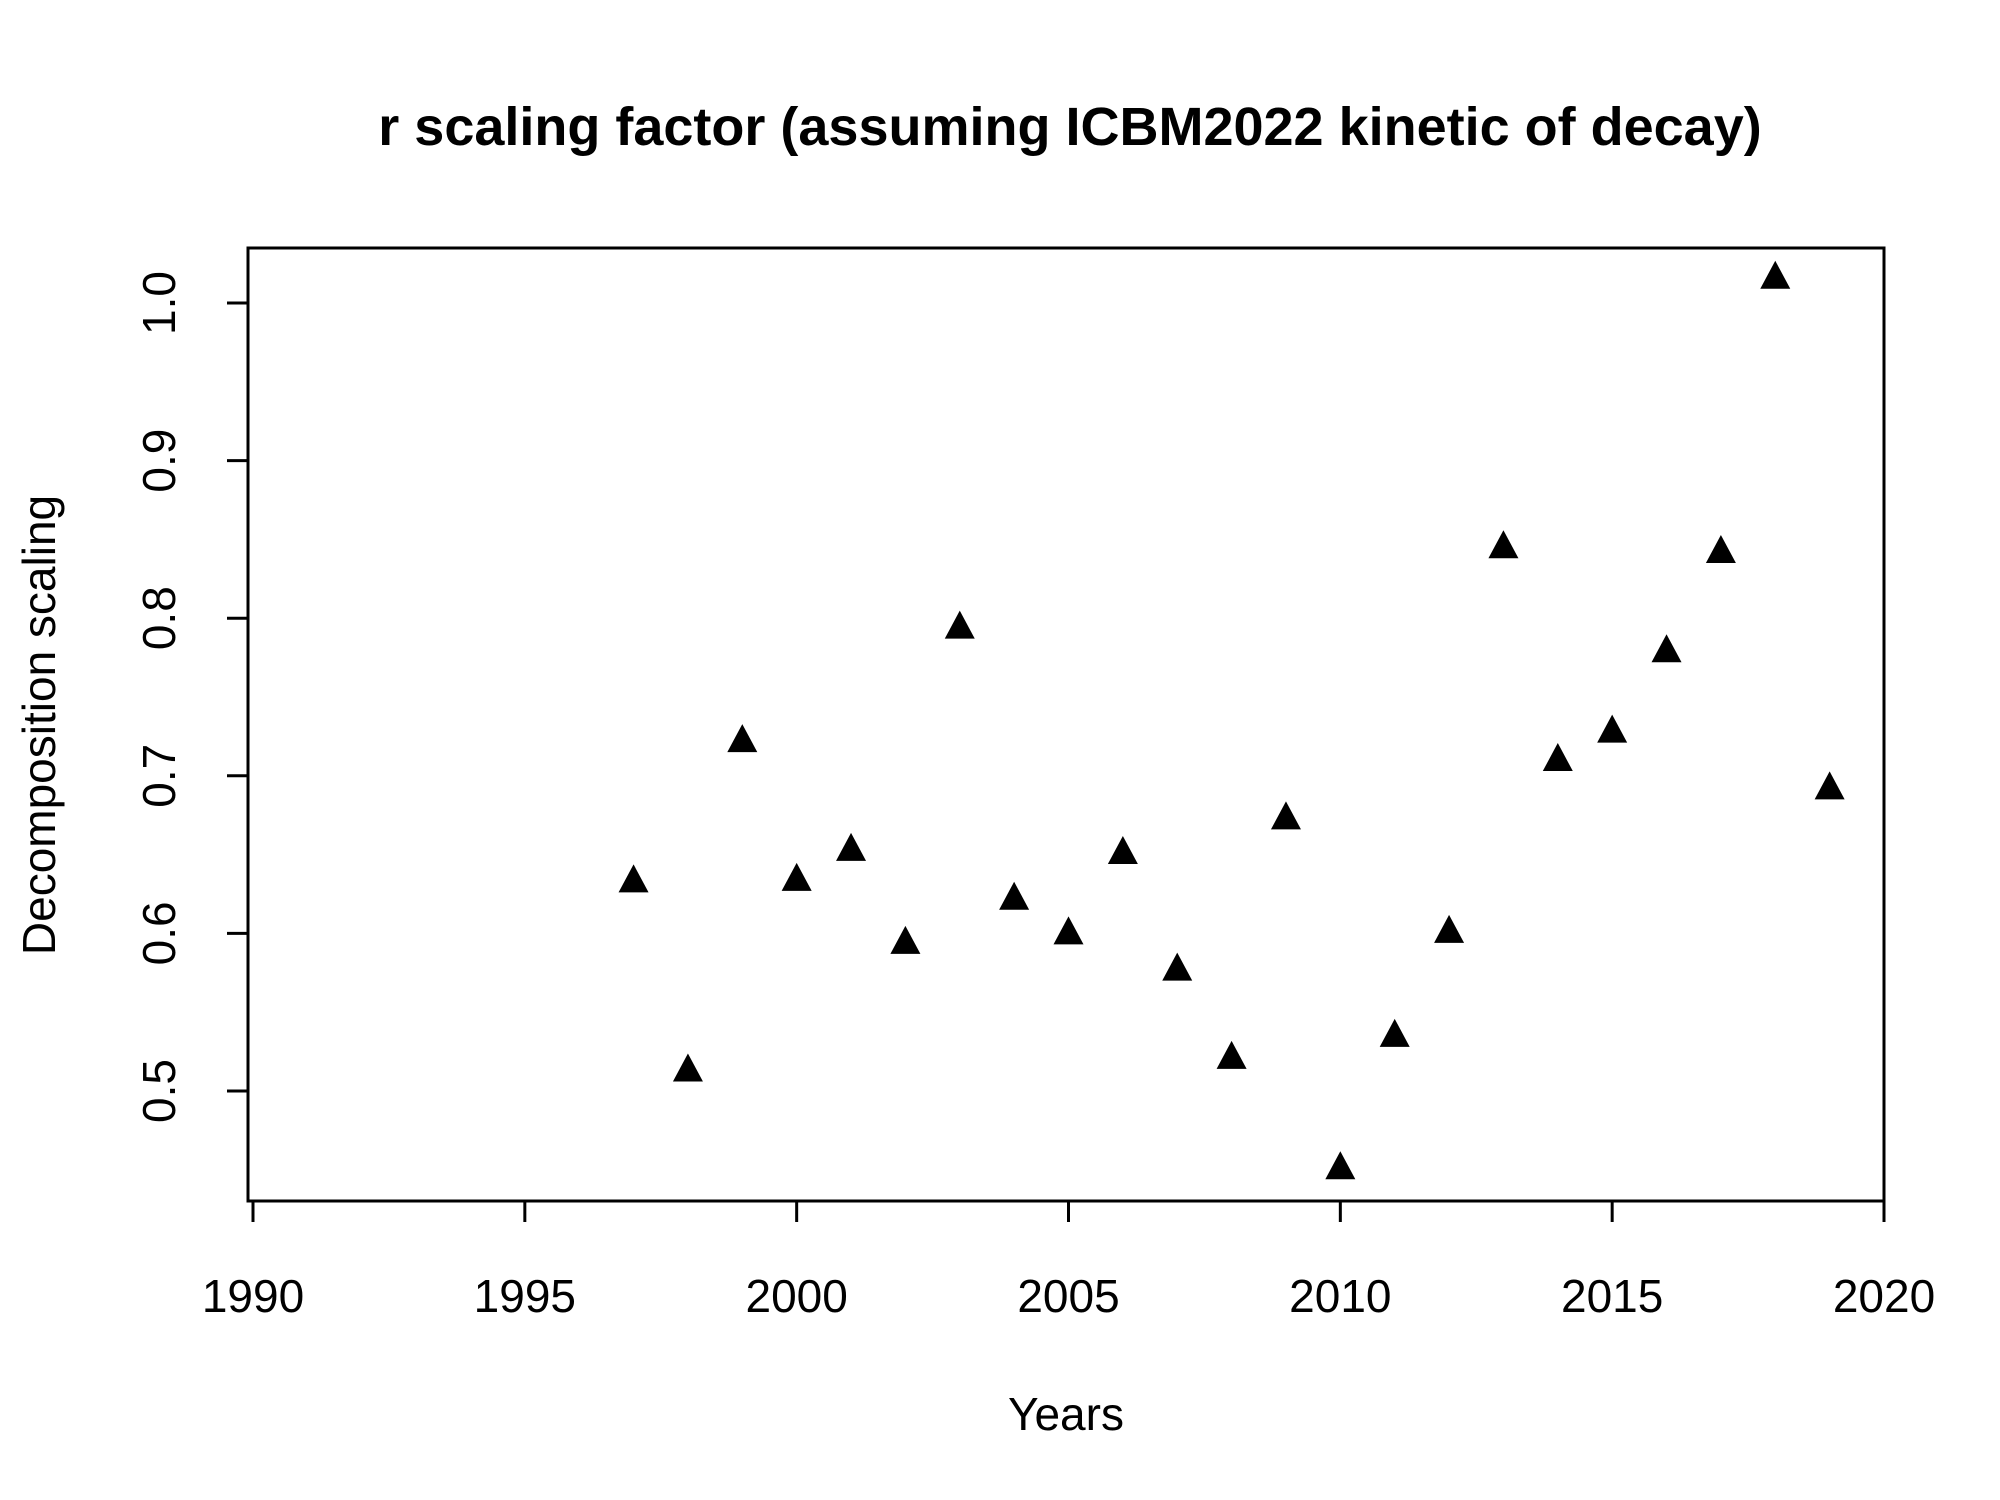 This screenshot has height=1500, width=2000. Describe the element at coordinates (159, 461) in the screenshot. I see `y-tick-label: 0.9` at that location.